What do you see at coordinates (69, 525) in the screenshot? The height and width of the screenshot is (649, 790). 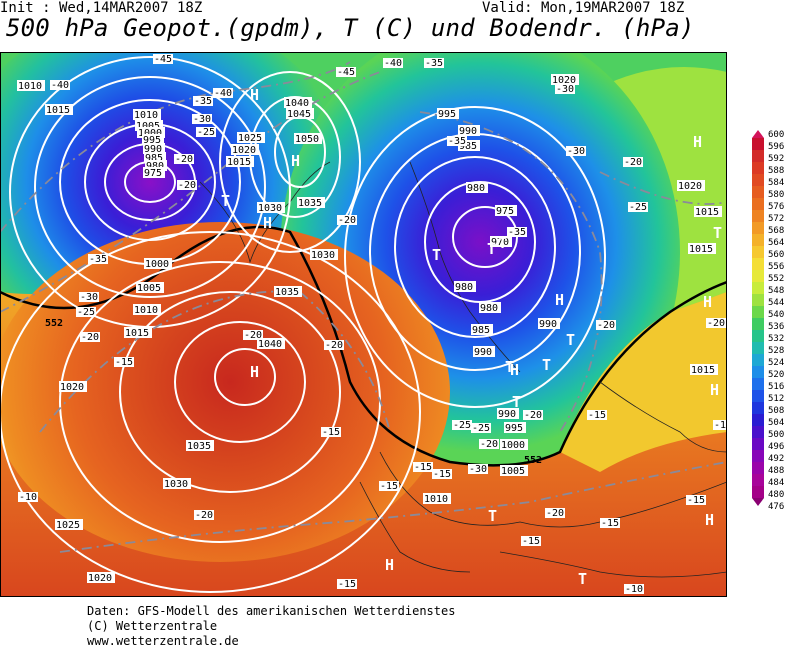 I see `pressure-label: 1025` at bounding box center [69, 525].